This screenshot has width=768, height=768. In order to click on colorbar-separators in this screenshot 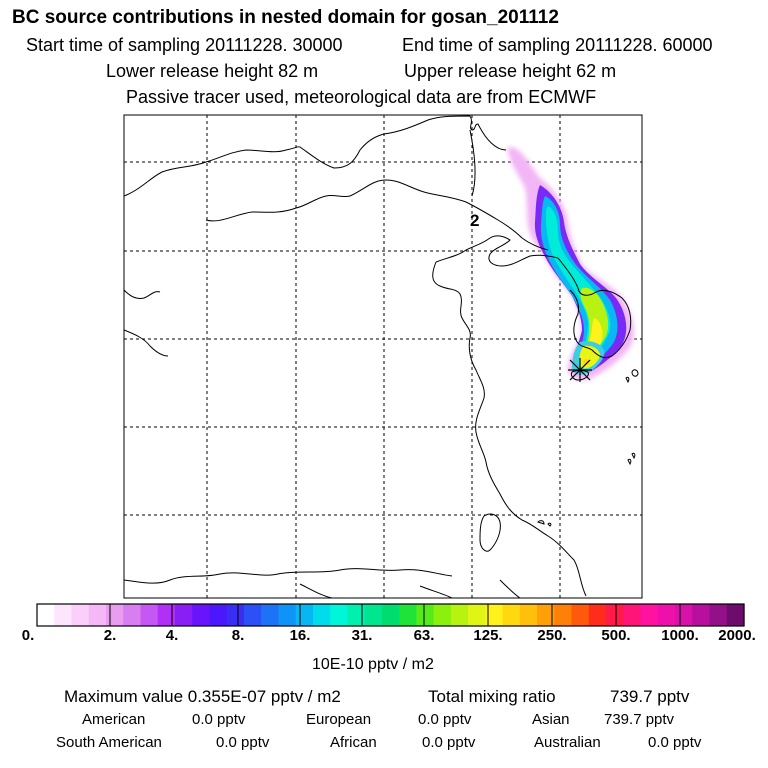, I will do `click(395, 615)`.